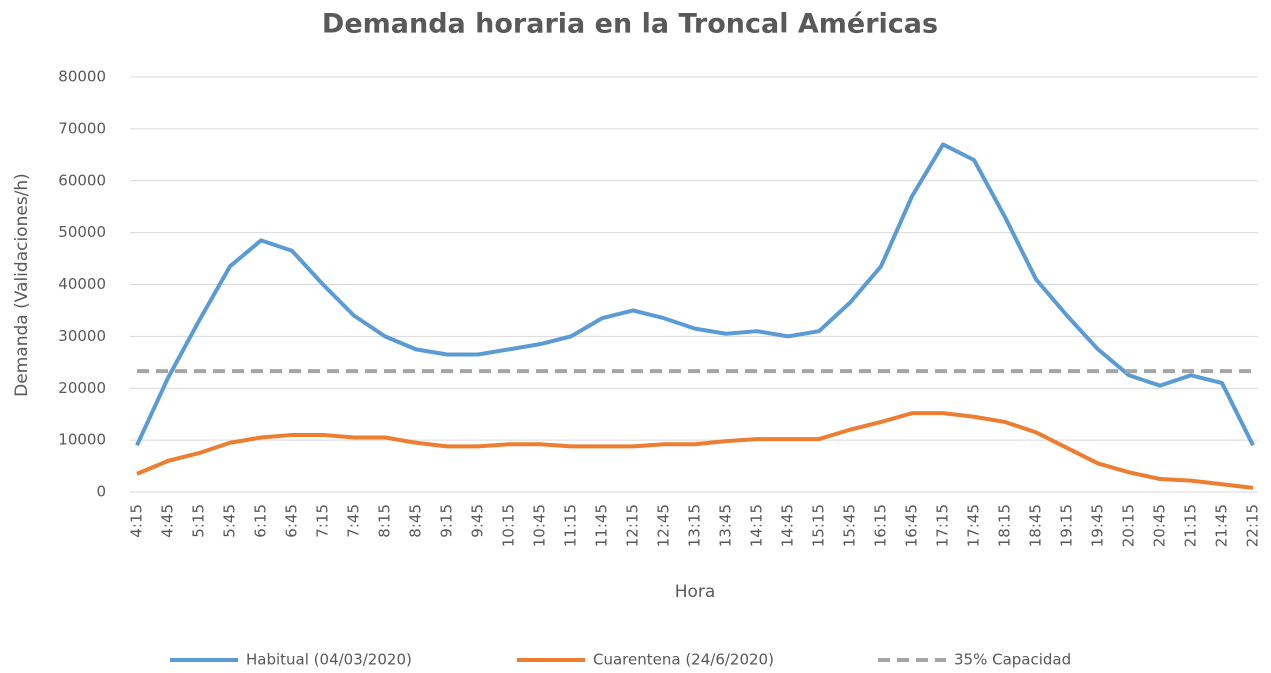 The width and height of the screenshot is (1271, 673). What do you see at coordinates (101, 492) in the screenshot?
I see `y-tick-label: 0` at bounding box center [101, 492].